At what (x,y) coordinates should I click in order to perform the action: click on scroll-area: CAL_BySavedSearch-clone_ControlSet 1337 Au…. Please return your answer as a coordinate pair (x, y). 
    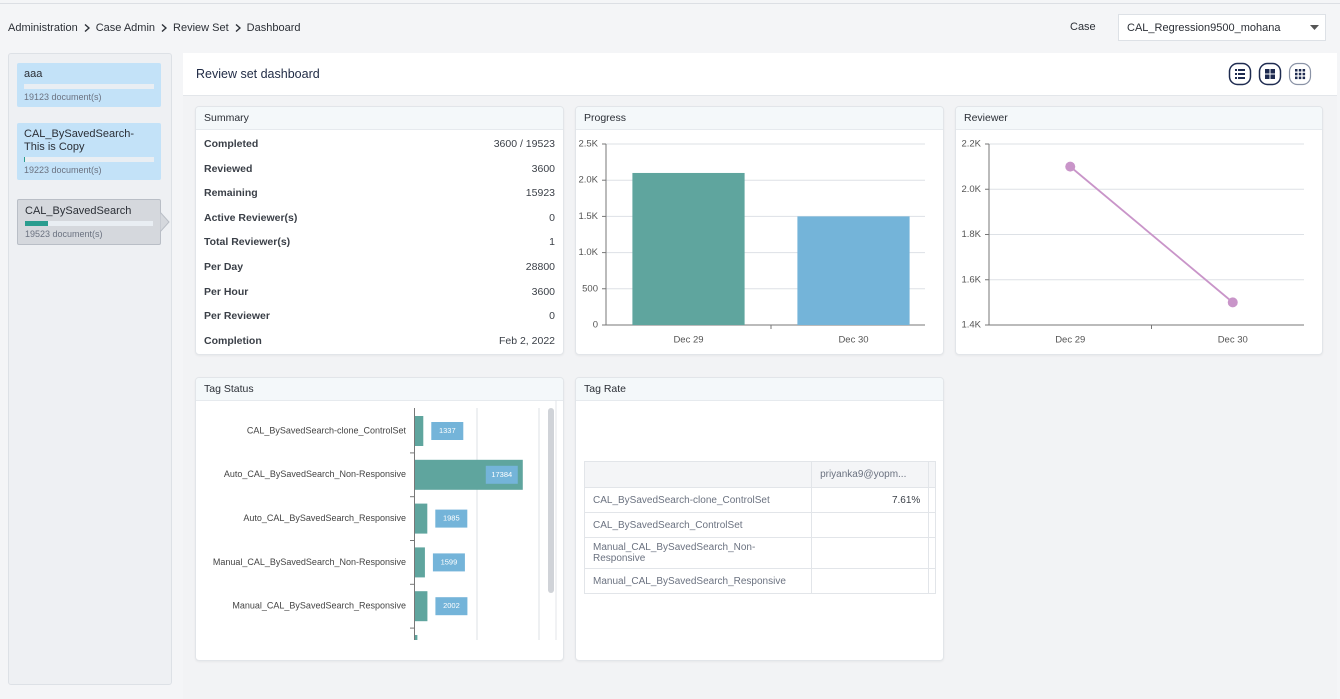
    Looking at the image, I should click on (379, 520).